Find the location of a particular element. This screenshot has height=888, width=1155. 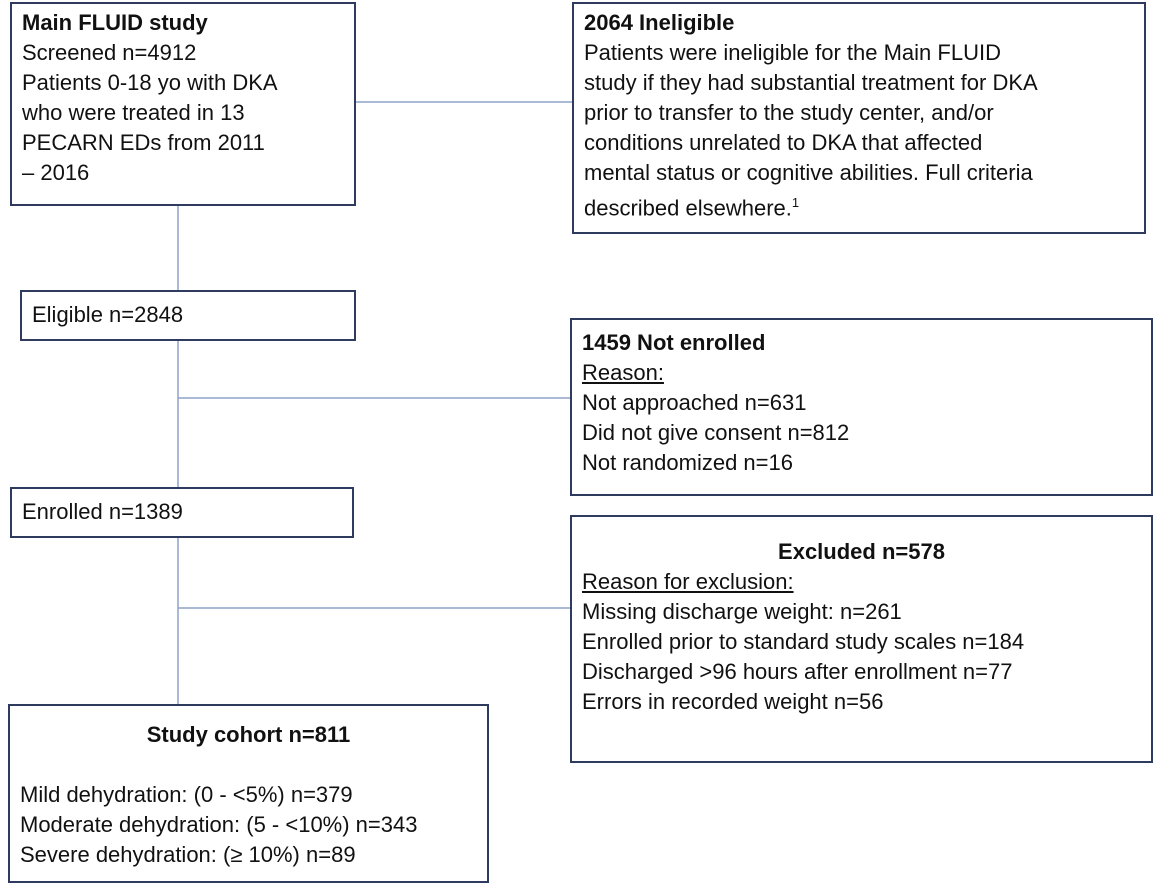

node-line: PECARN EDs from 2011 is located at coordinates (143, 142).